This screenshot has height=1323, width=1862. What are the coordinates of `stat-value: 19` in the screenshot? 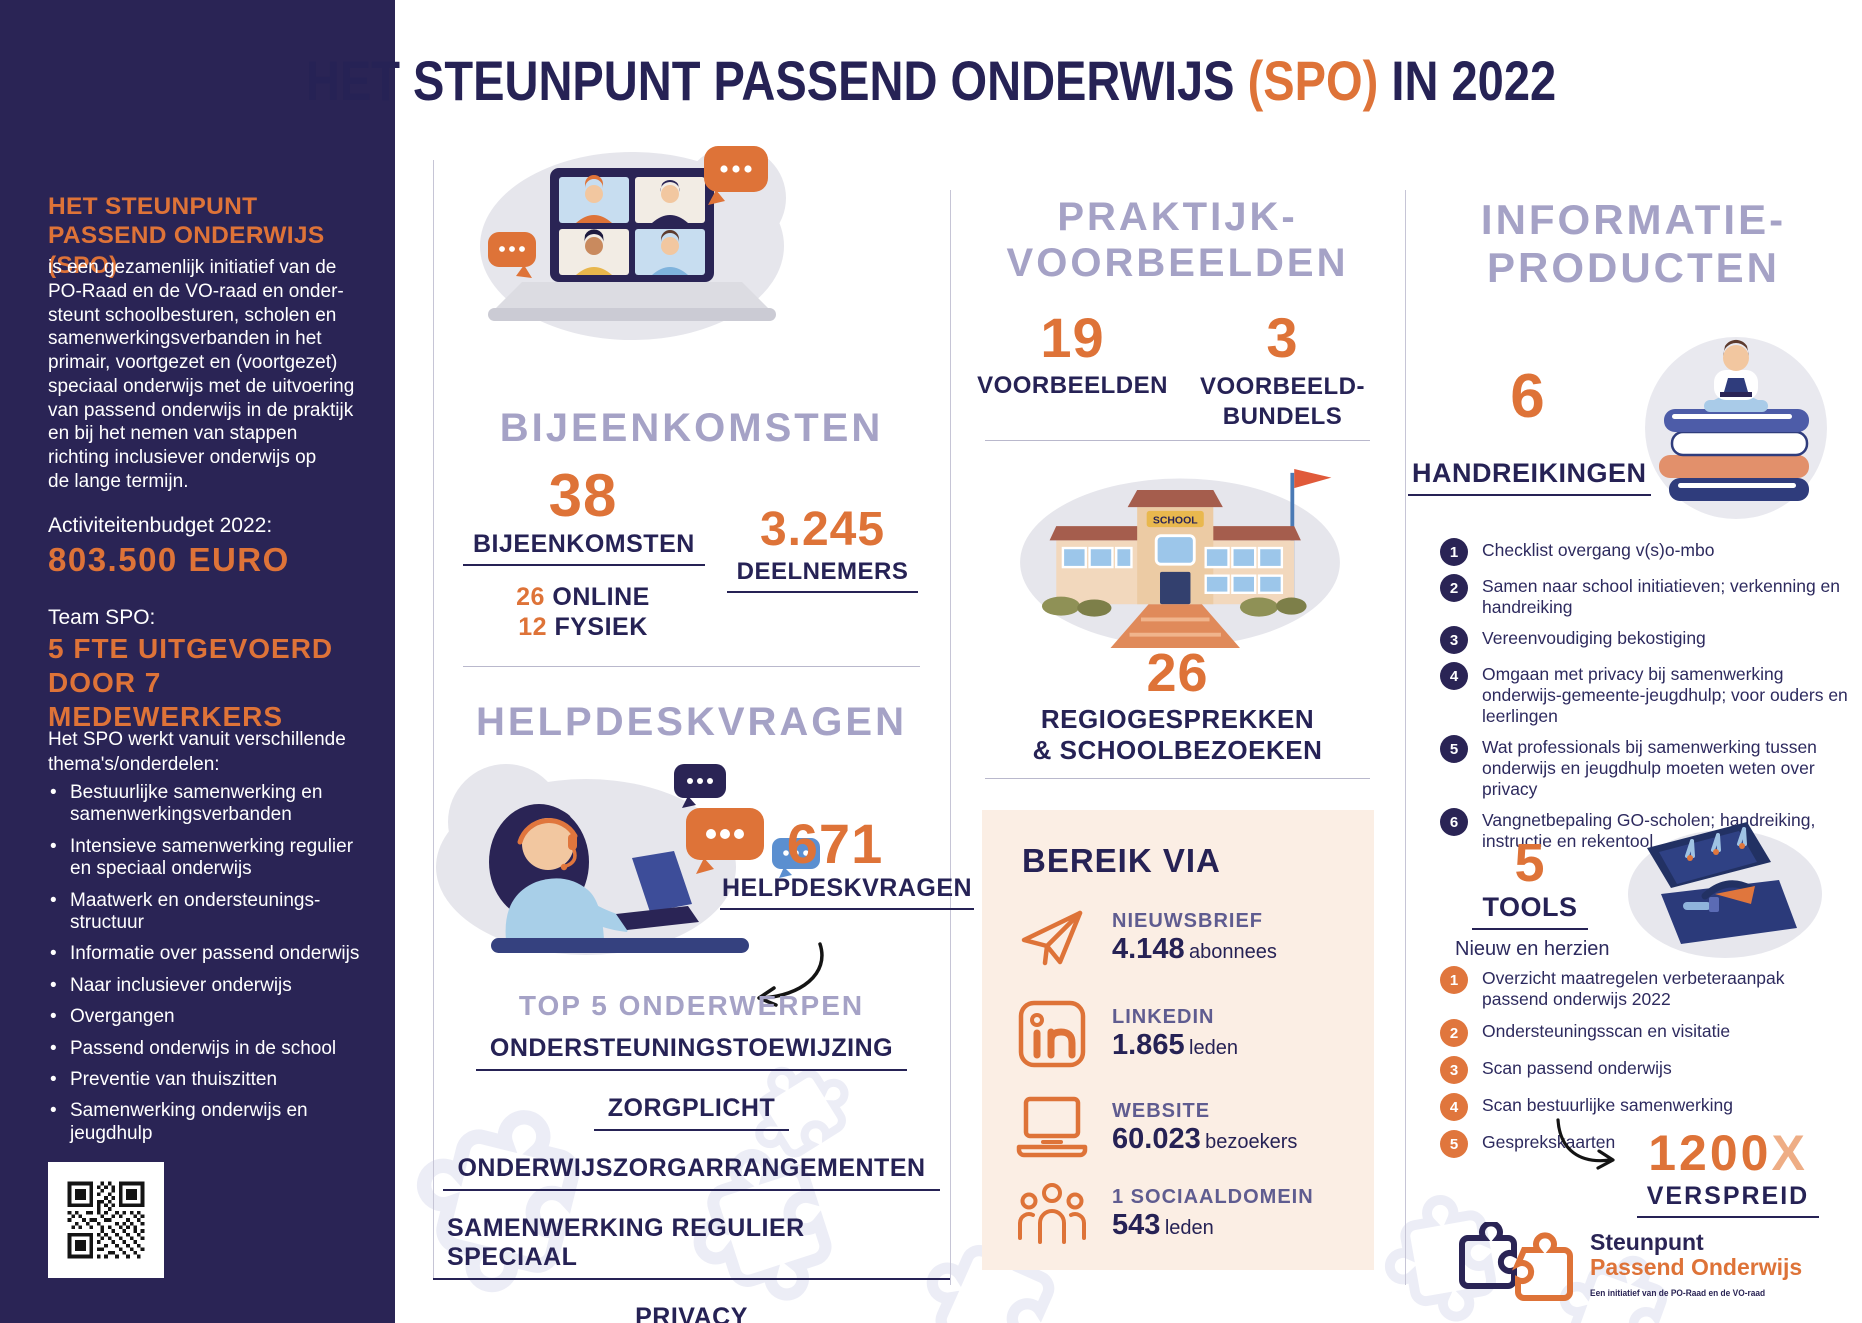 It's located at (1072, 337).